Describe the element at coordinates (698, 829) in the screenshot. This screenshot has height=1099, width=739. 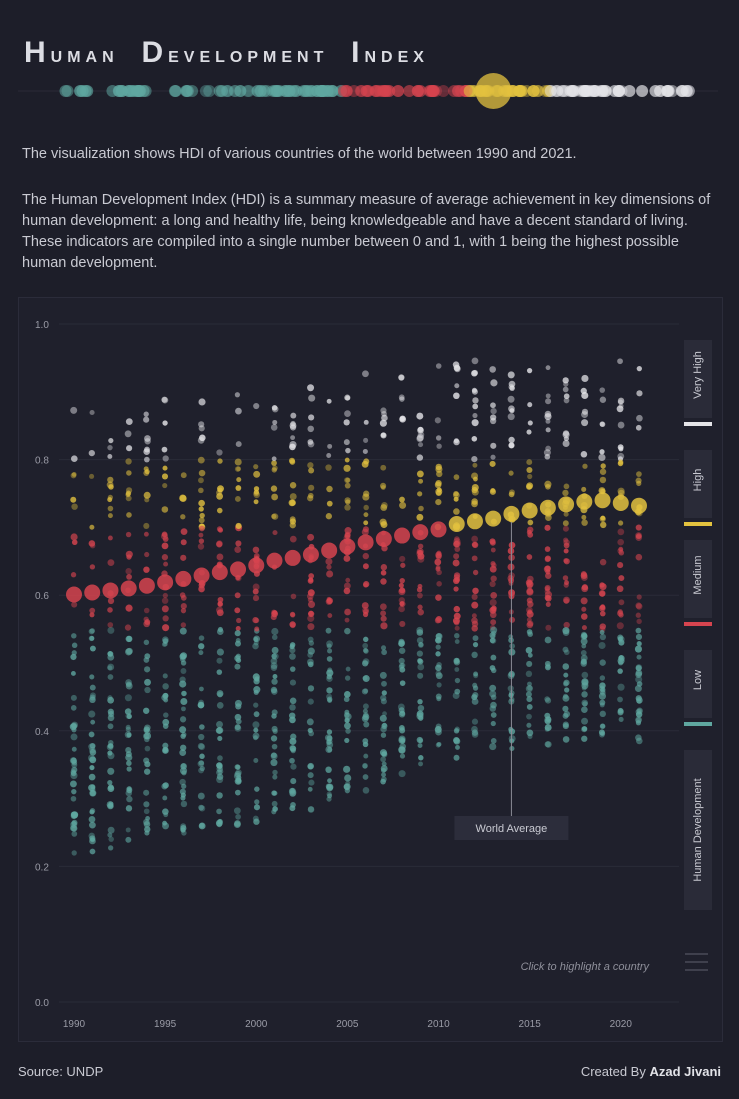
I see `legend-title: Human Development` at that location.